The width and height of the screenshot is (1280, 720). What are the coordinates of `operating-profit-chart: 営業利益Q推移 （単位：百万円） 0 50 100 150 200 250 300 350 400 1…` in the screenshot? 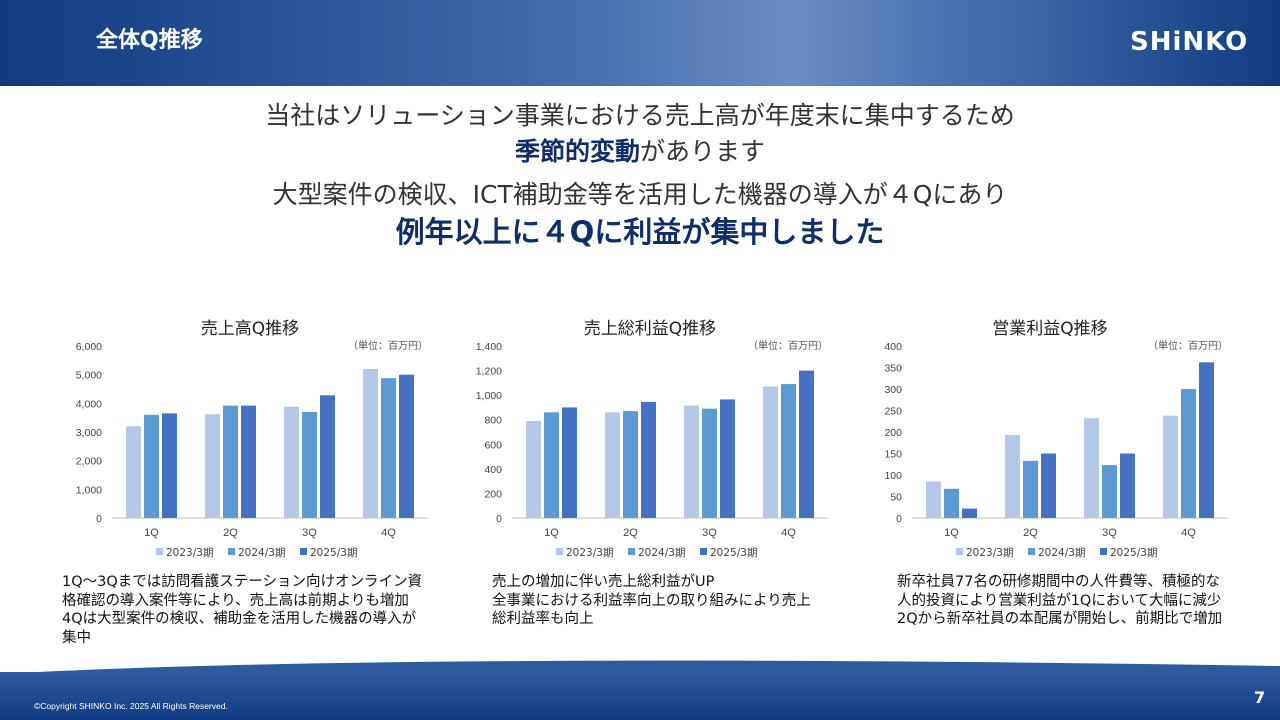 It's located at (1040, 442).